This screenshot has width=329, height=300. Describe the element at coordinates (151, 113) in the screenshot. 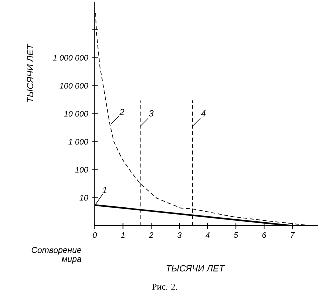

I see `series-label: 3` at that location.